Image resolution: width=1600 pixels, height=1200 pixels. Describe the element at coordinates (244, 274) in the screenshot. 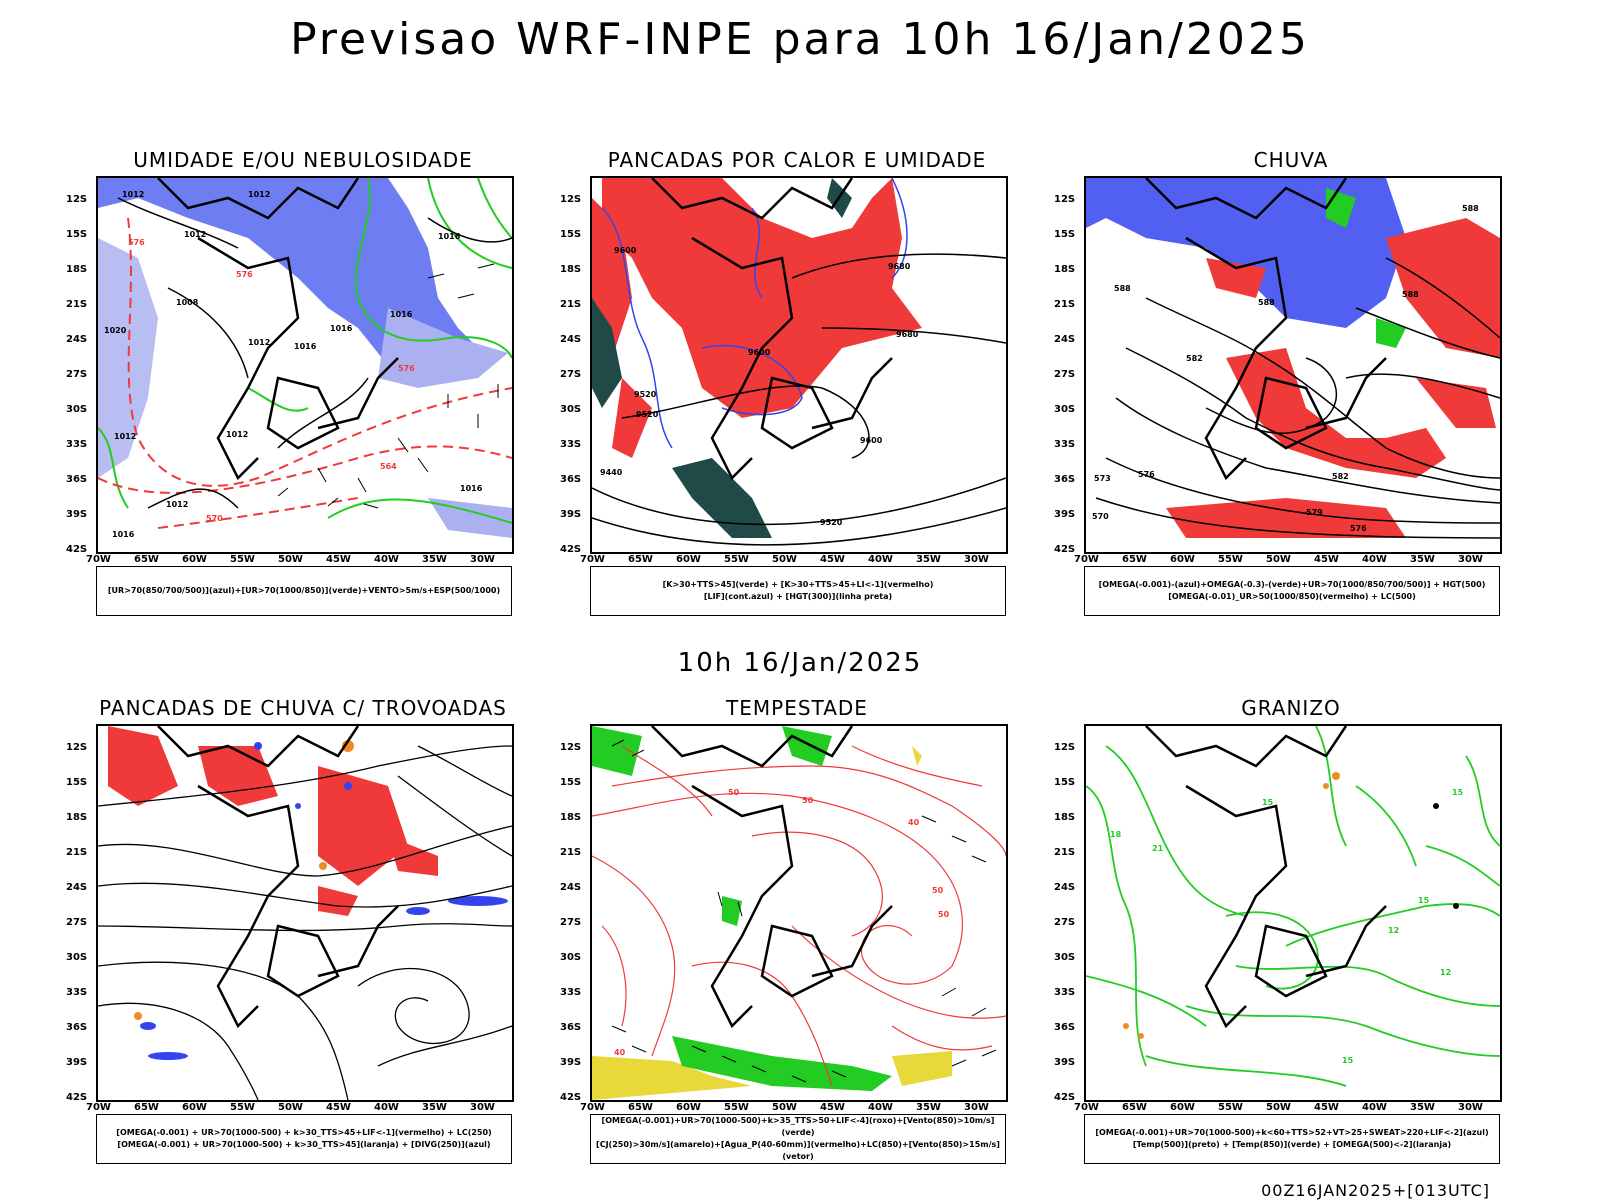

I see `thickness-label: 576` at that location.